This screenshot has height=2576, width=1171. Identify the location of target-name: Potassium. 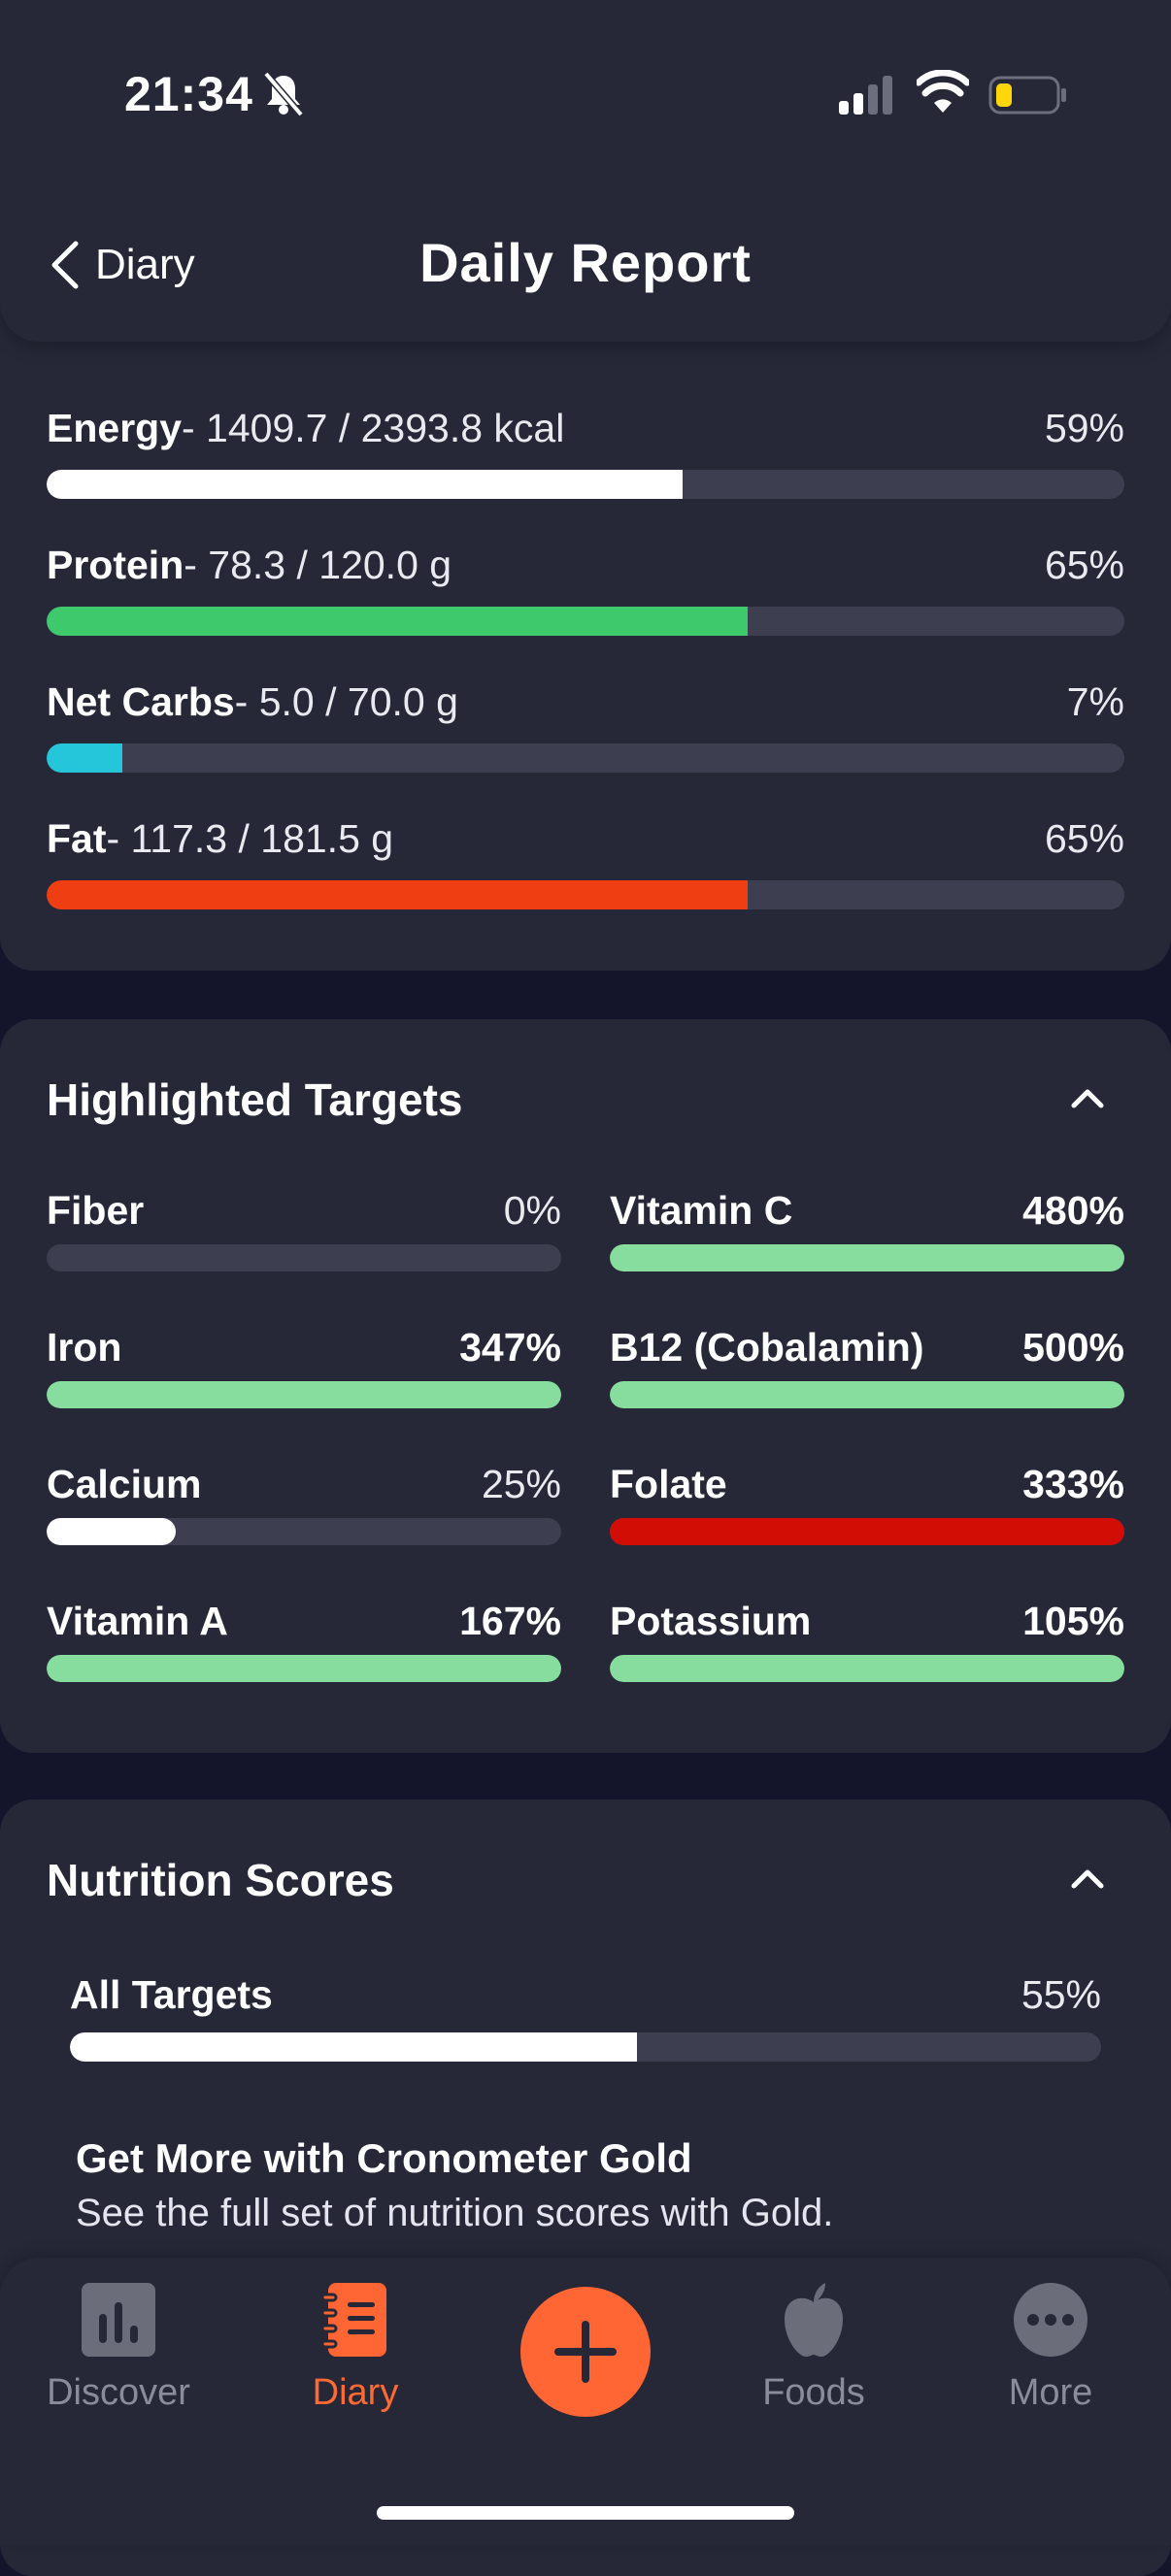
(711, 1621).